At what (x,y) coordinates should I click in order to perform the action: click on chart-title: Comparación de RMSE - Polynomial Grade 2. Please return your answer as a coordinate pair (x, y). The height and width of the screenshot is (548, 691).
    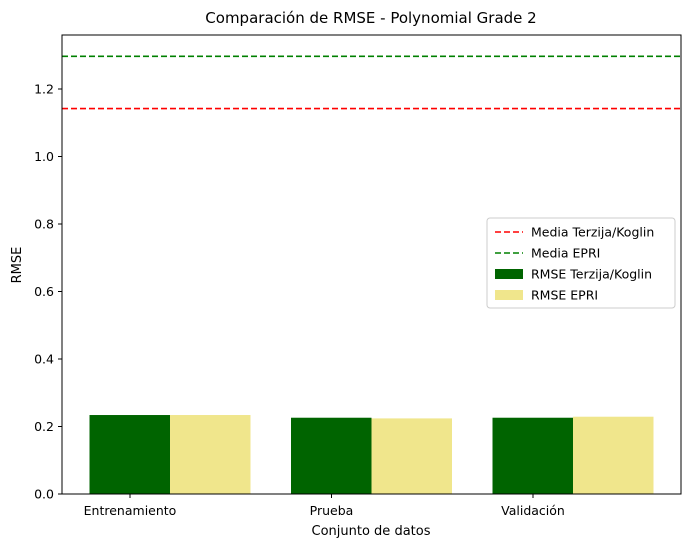
    Looking at the image, I should click on (370, 18).